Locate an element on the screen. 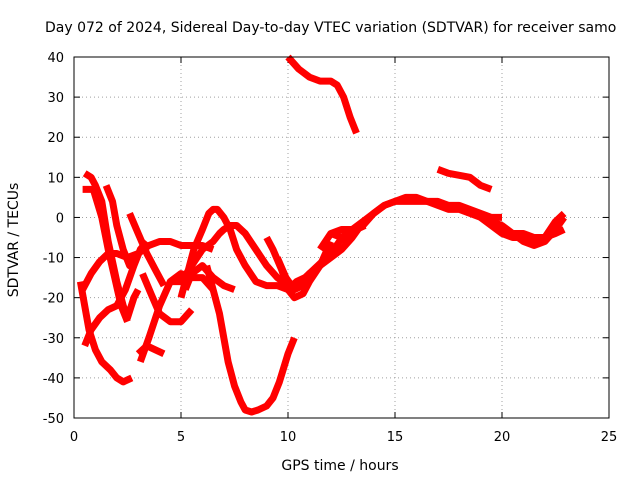  y-tick-label: -50 is located at coordinates (53, 419).